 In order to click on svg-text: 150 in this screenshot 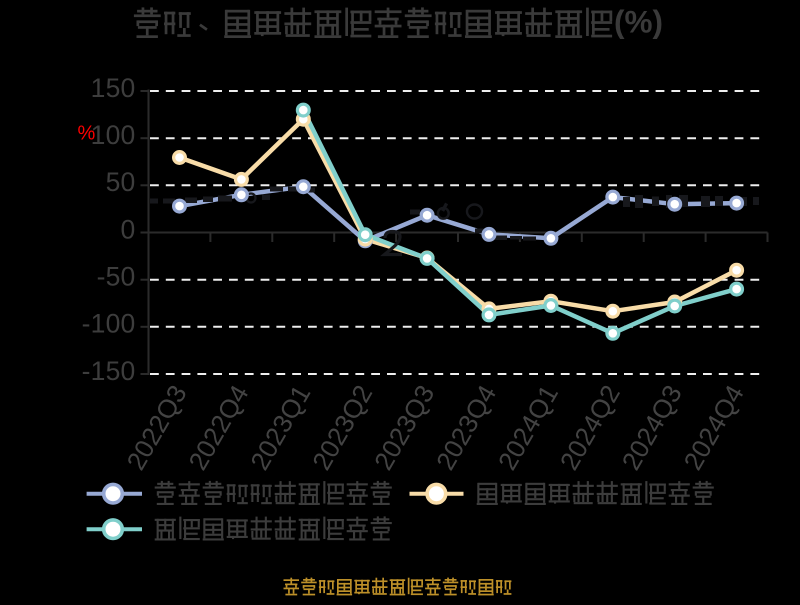, I will do `click(113, 88)`.